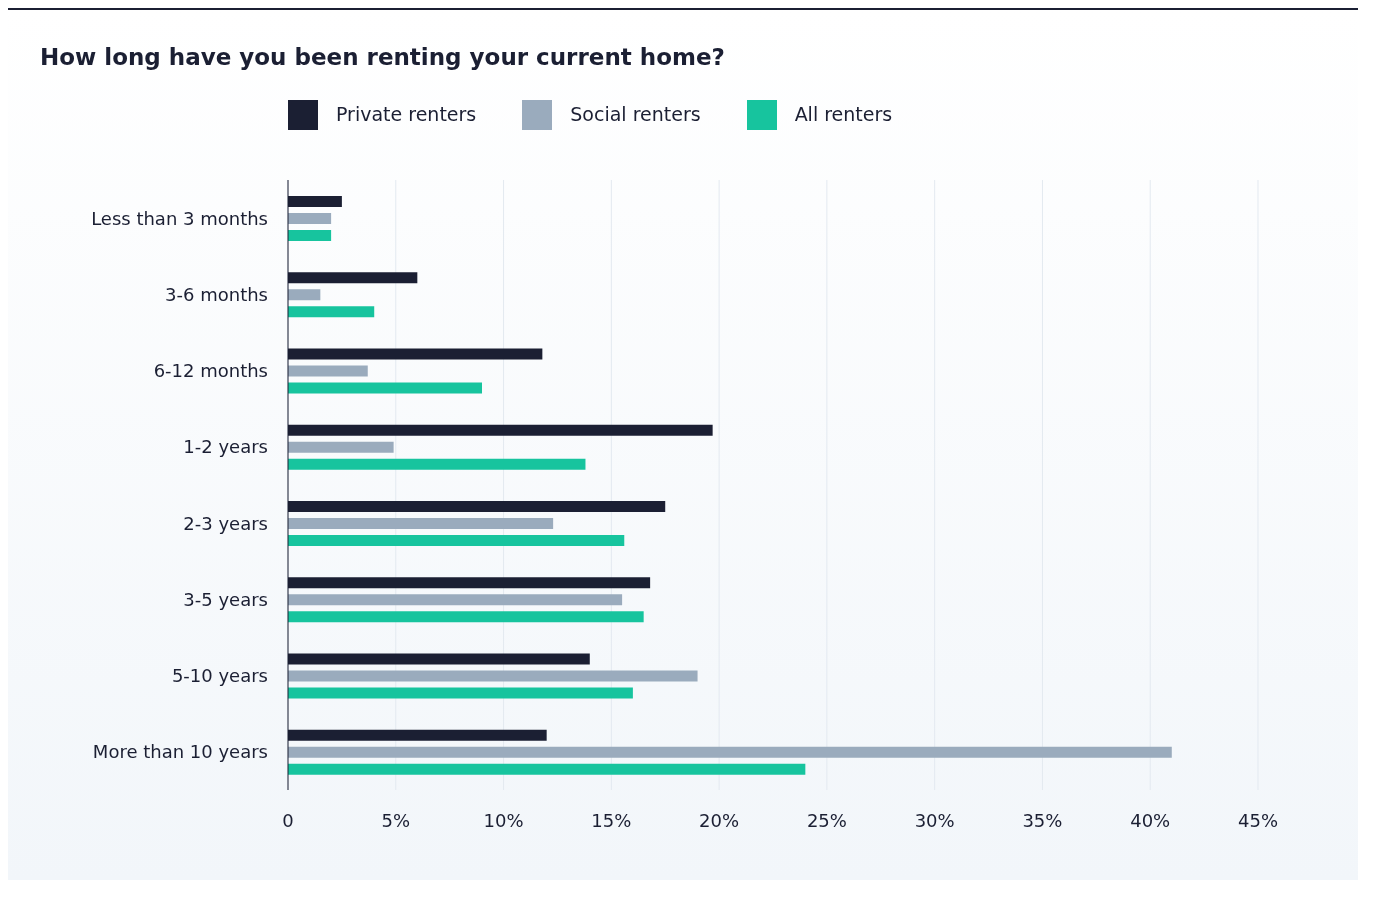 Image resolution: width=1381 pixels, height=897 pixels. I want to click on y-tick-label: 3-5 years, so click(225, 599).